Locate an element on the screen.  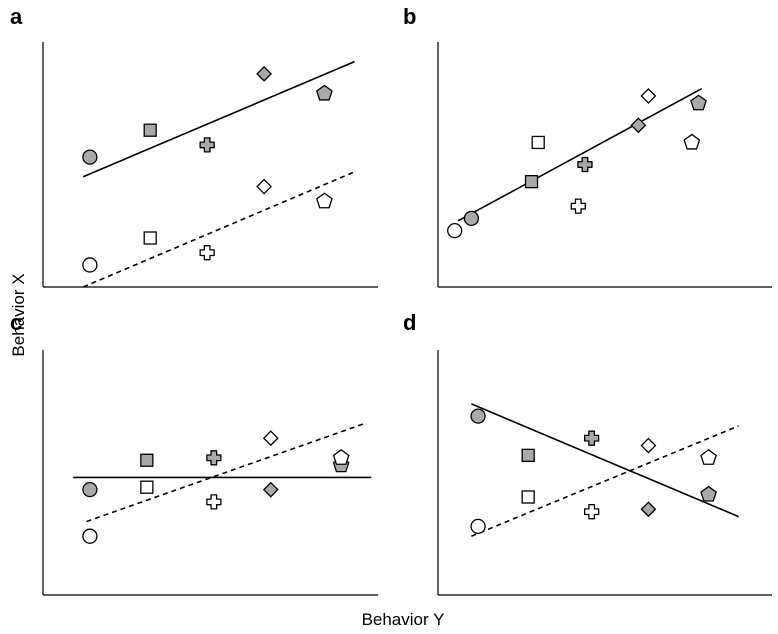
panel-label-b: b is located at coordinates (409, 16).